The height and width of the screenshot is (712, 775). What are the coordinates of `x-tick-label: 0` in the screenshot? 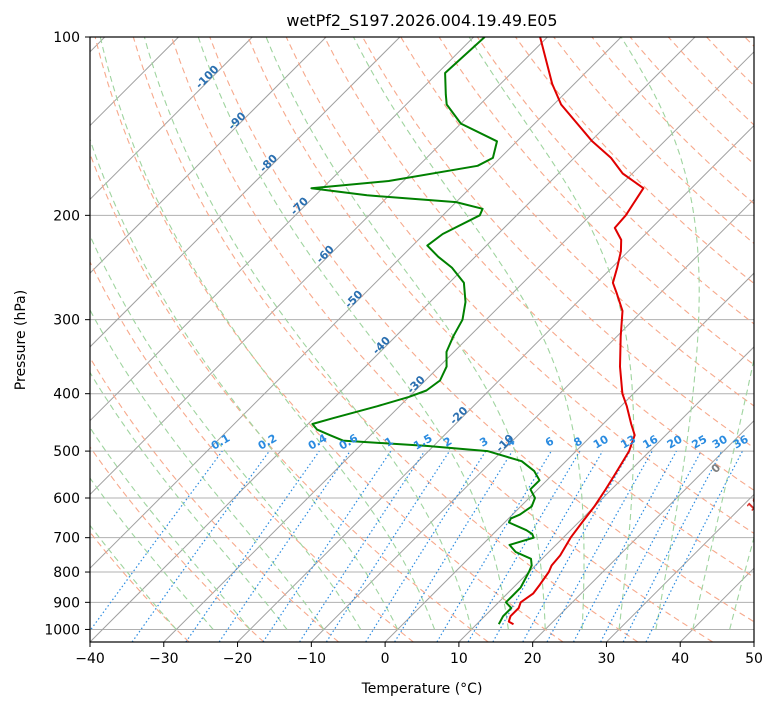 It's located at (385, 659).